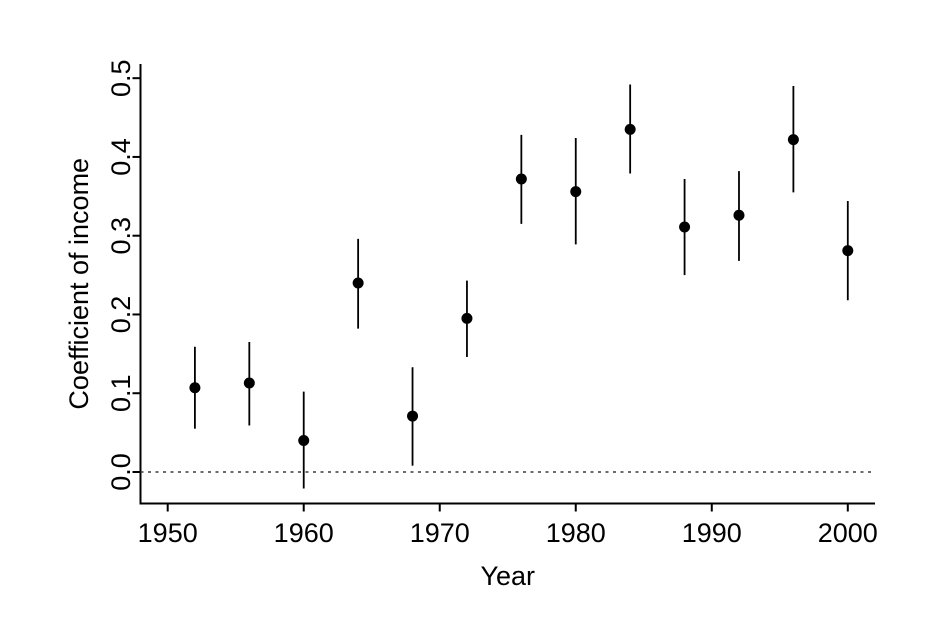 The image size is (932, 618). What do you see at coordinates (121, 472) in the screenshot?
I see `y-tick-label: 0.0` at bounding box center [121, 472].